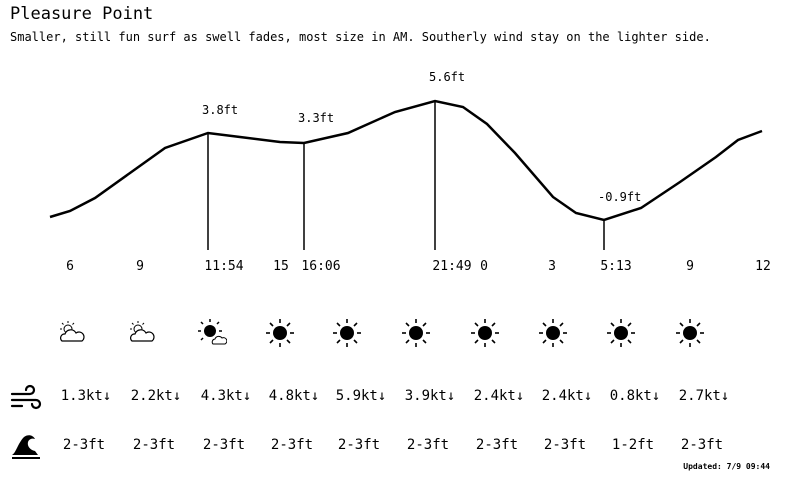 The height and width of the screenshot is (480, 800). Describe the element at coordinates (321, 266) in the screenshot. I see `x-label: 16:06` at that location.